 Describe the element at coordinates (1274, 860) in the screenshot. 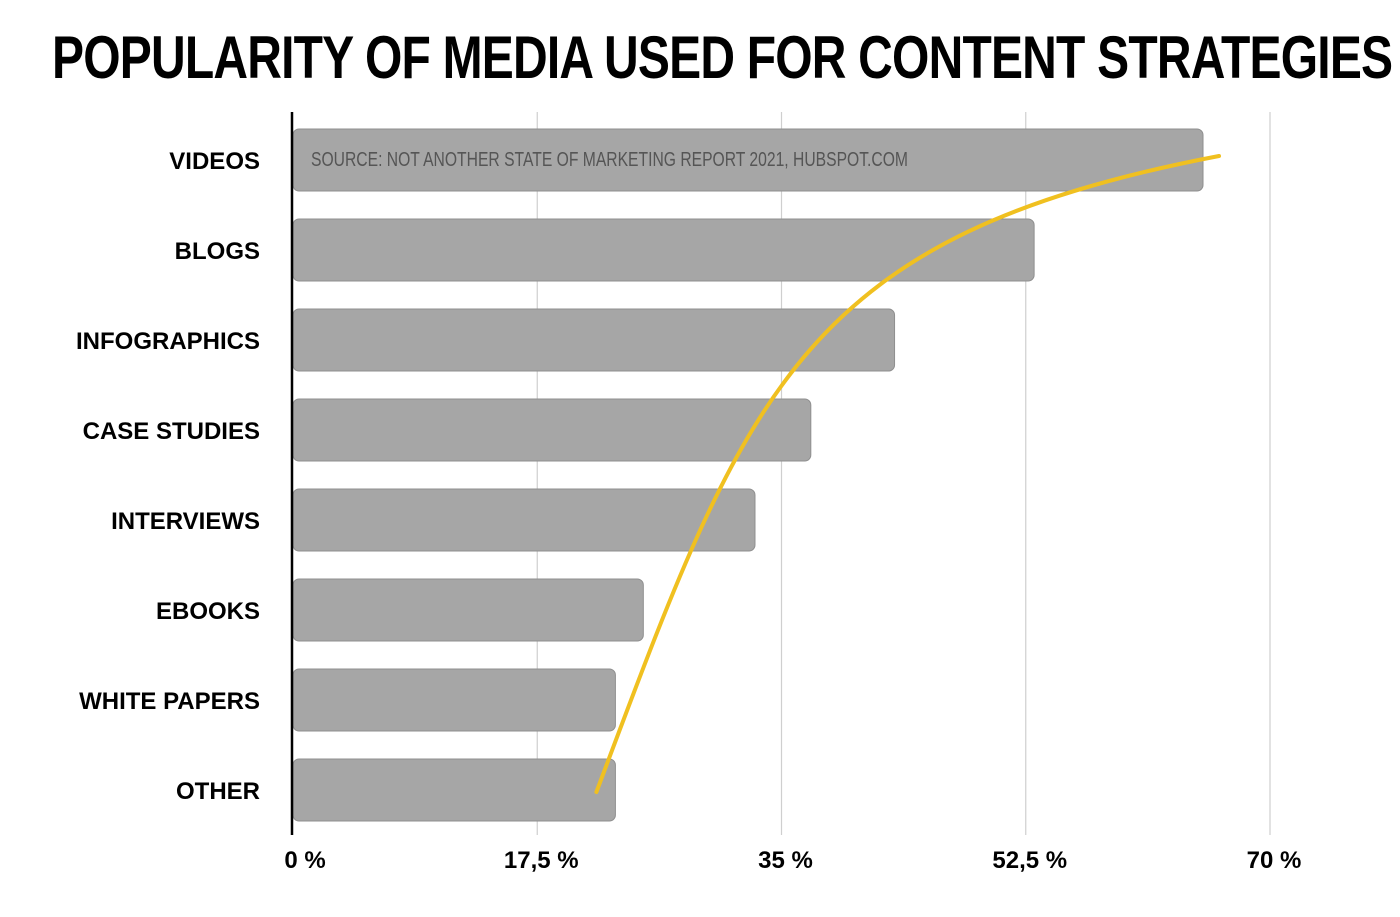

I see `x-tick-label: 70 %` at that location.